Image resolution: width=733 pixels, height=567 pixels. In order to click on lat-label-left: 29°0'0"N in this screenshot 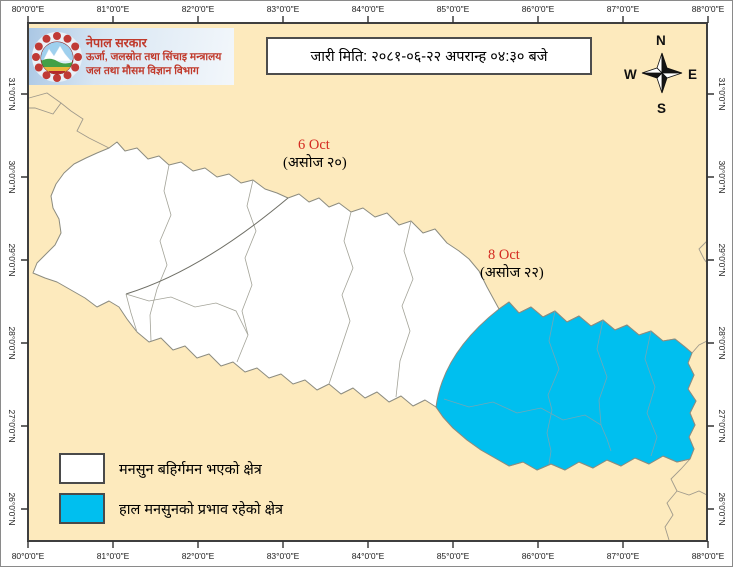, I will do `click(12, 260)`.